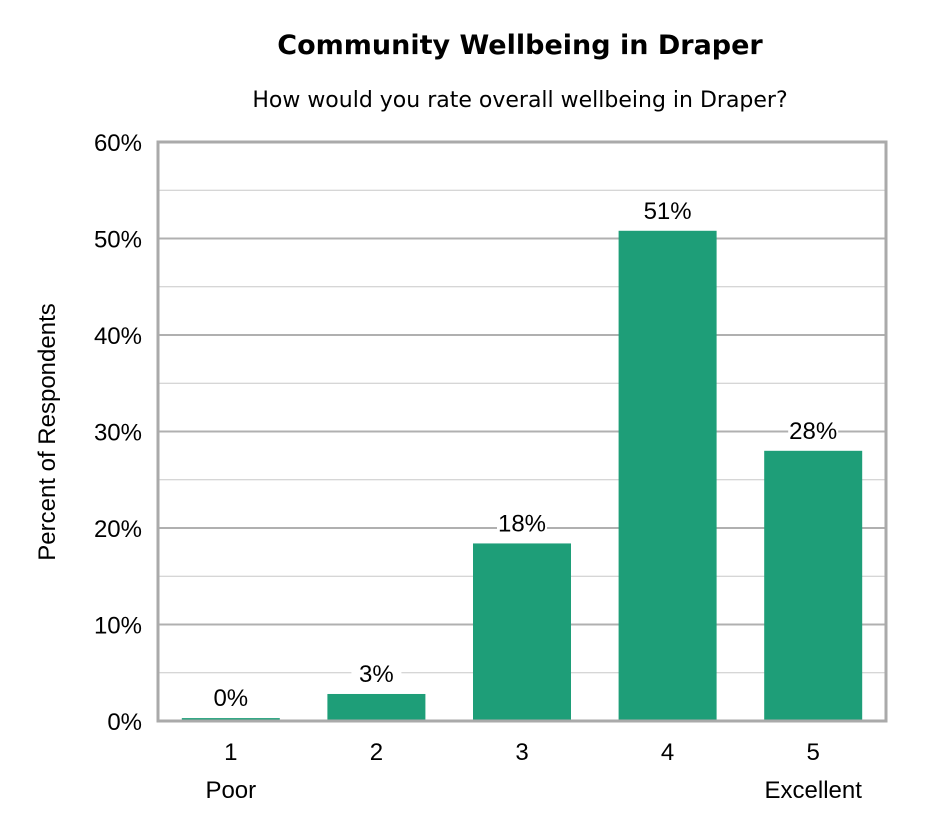  What do you see at coordinates (230, 790) in the screenshot?
I see `x-tick-label: Poor` at bounding box center [230, 790].